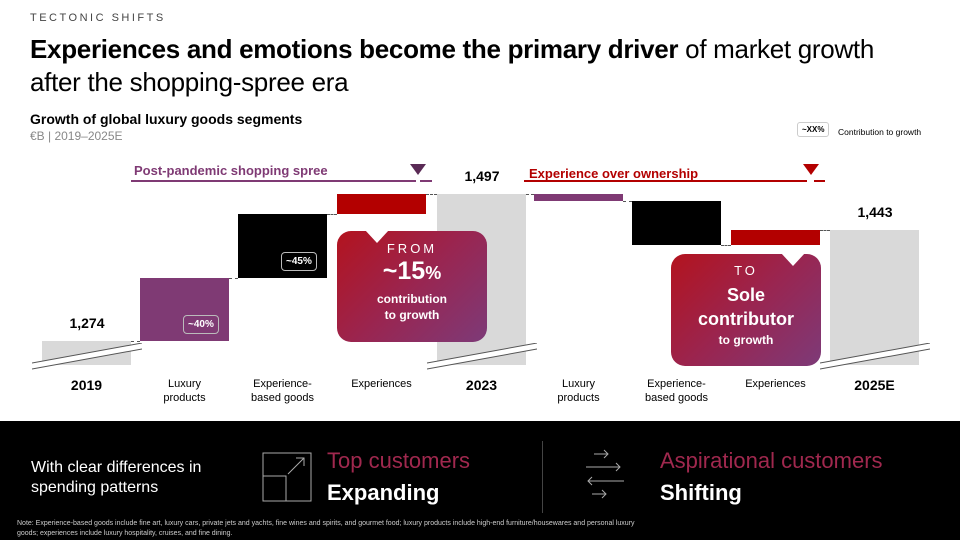 This screenshot has width=960, height=540. Describe the element at coordinates (87, 323) in the screenshot. I see `value-label: 1,274` at that location.